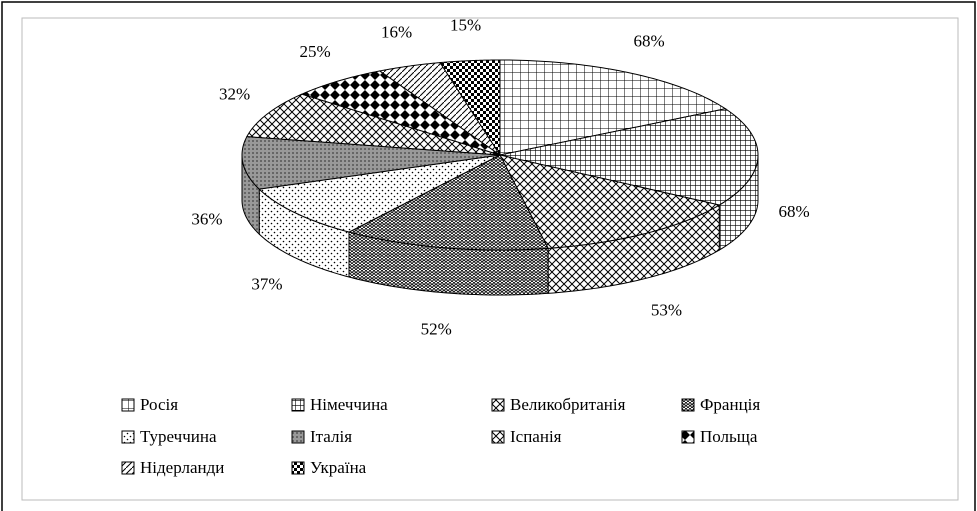  I want to click on data-label: 32%, so click(234, 94).